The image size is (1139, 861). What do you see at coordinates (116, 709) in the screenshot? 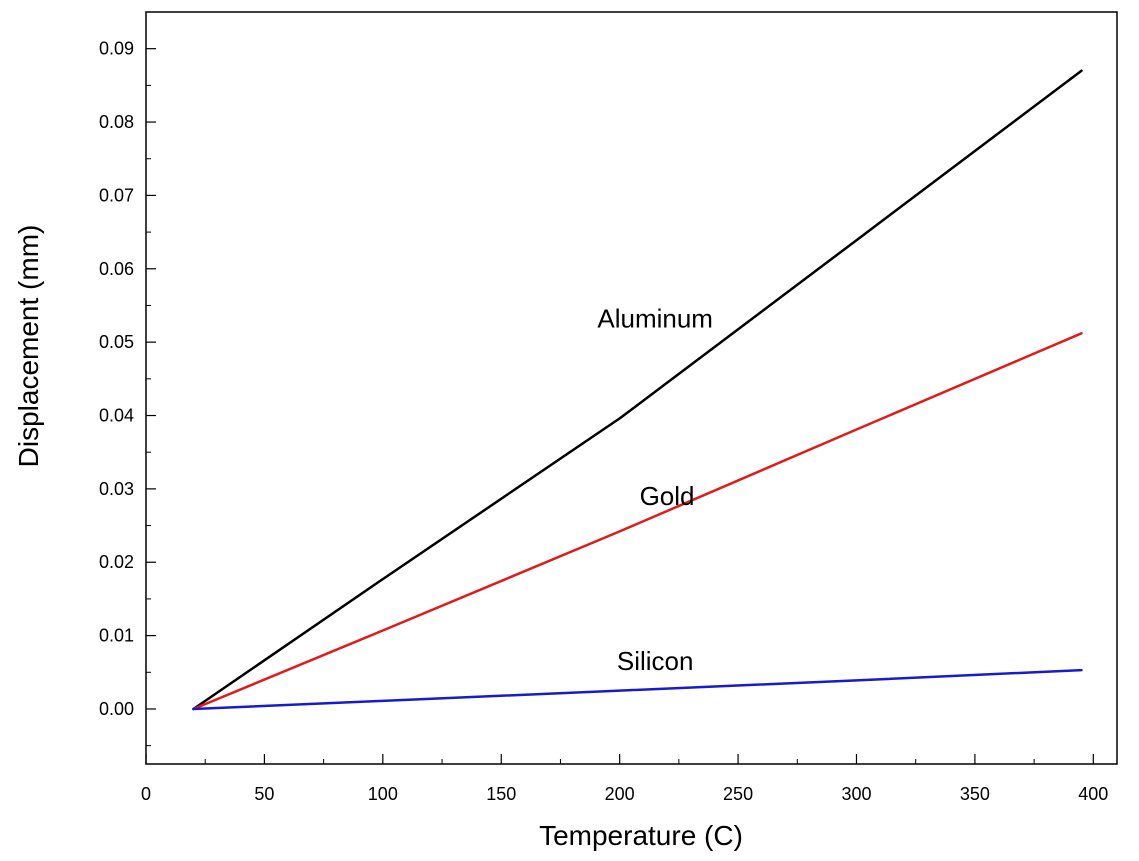
I see `y-tick-label: 0.00` at bounding box center [116, 709].